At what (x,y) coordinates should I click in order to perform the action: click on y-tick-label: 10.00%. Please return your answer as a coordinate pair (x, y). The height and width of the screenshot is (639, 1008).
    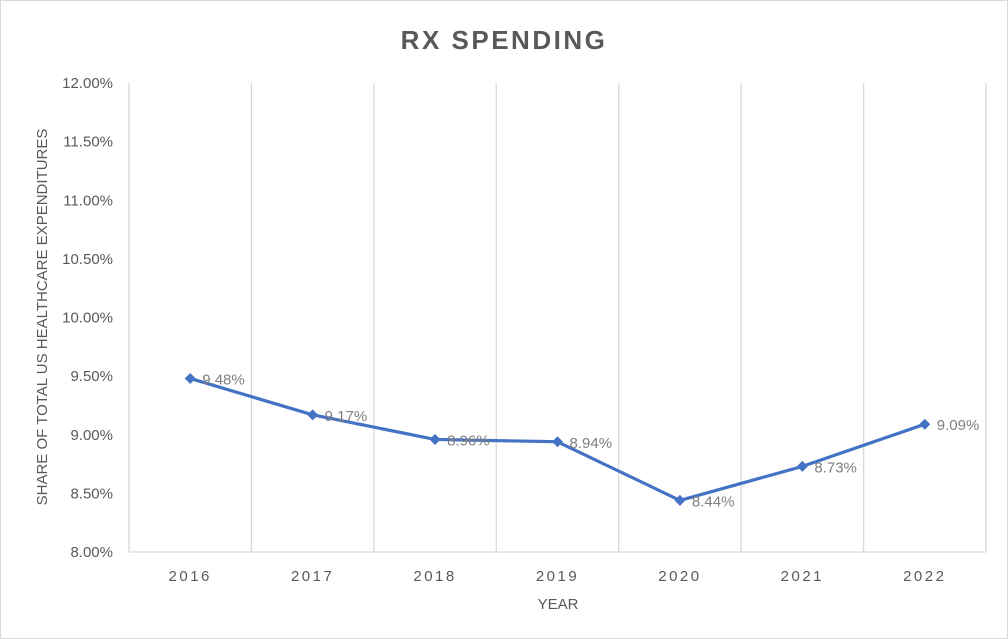
    Looking at the image, I should click on (87, 318).